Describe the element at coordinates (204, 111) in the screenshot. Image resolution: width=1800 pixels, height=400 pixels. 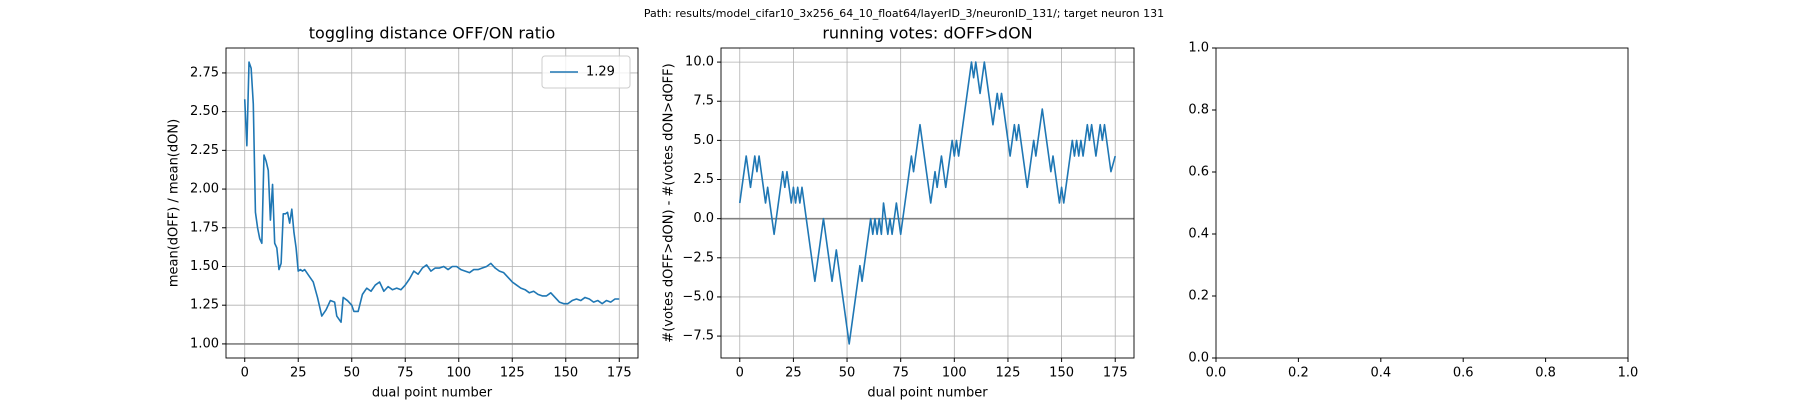
I see `y-tick-label: 2.50` at that location.